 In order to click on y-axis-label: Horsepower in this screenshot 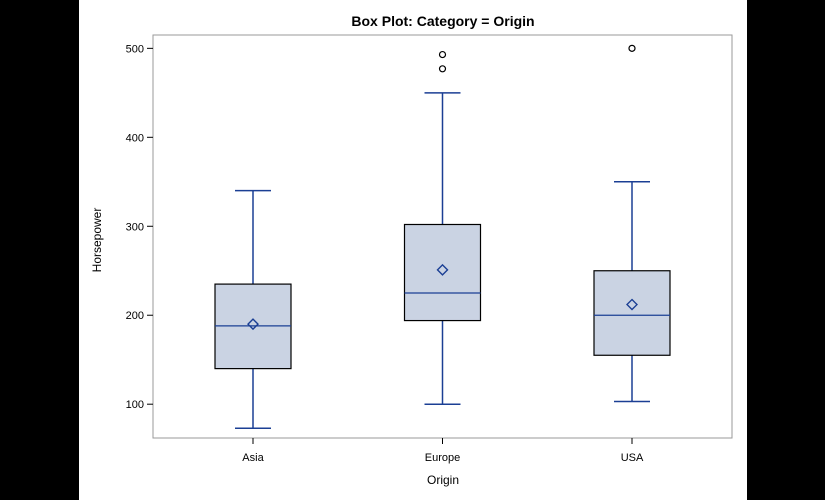, I will do `click(97, 240)`.